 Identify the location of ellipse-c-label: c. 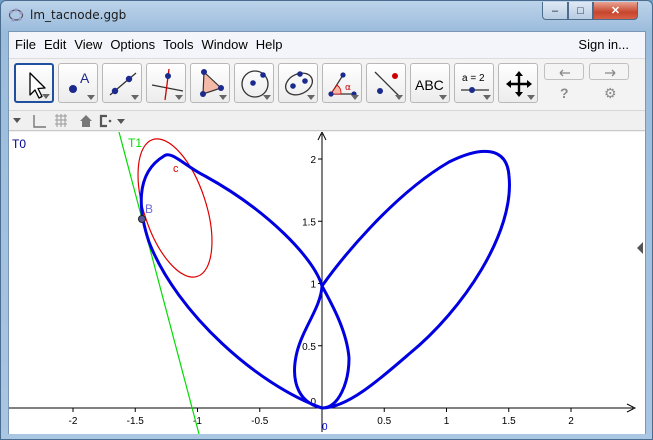
(176, 169).